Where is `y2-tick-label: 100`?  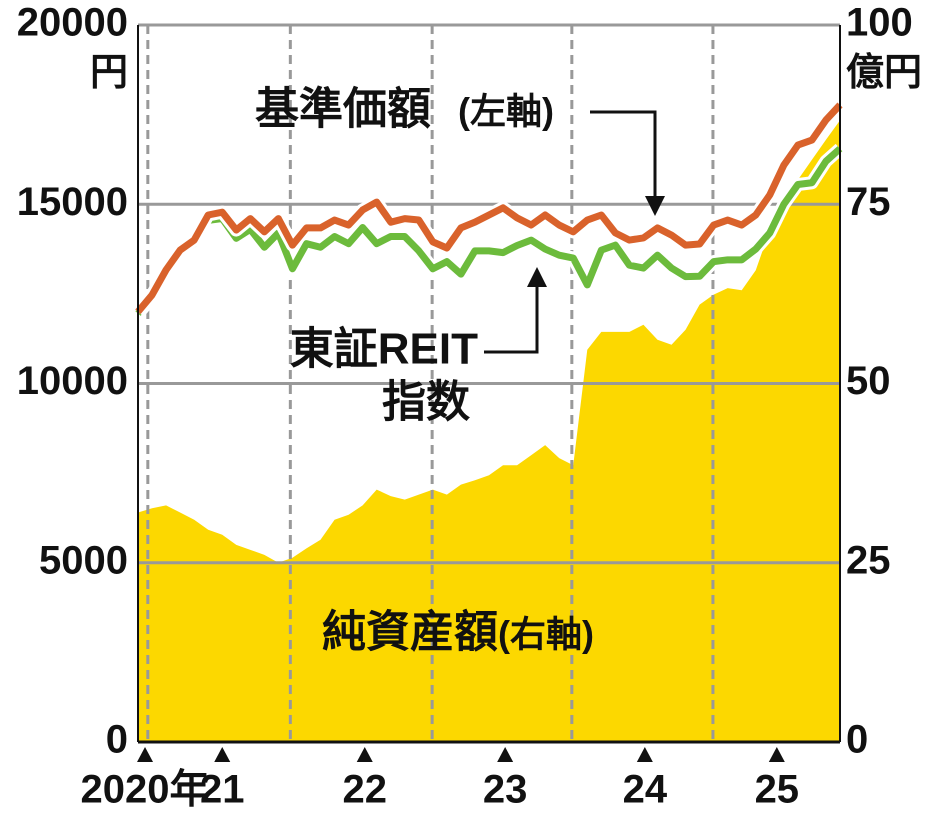 y2-tick-label: 100 is located at coordinates (879, 23).